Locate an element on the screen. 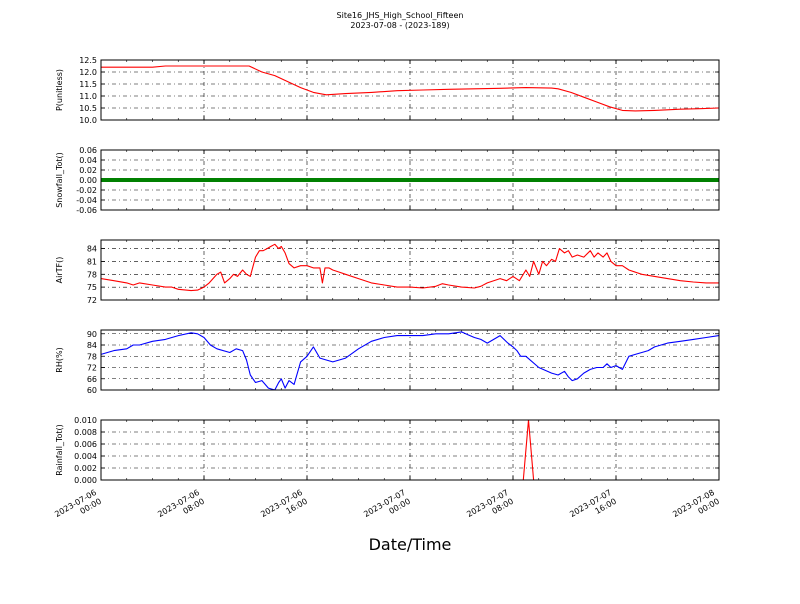 The image size is (800, 604). y-tick-label: 0.04 is located at coordinates (88, 160).